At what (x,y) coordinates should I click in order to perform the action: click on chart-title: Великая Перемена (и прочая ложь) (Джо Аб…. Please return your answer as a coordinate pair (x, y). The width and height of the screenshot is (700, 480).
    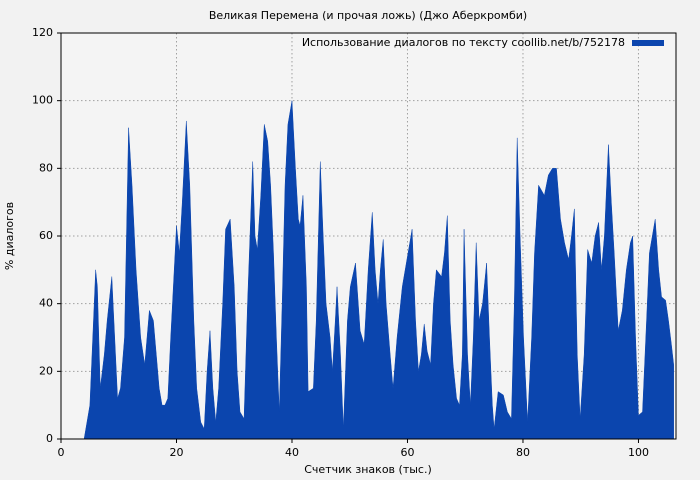
    Looking at the image, I should click on (368, 15).